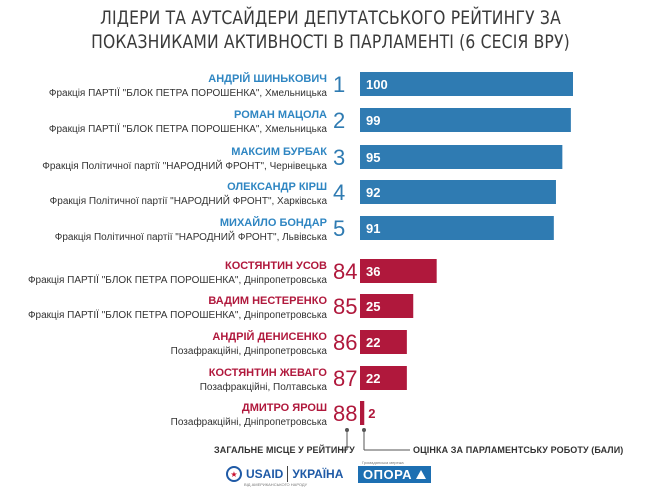 This screenshot has height=490, width=661. What do you see at coordinates (345, 413) in the screenshot?
I see `rank-number: 88` at bounding box center [345, 413].